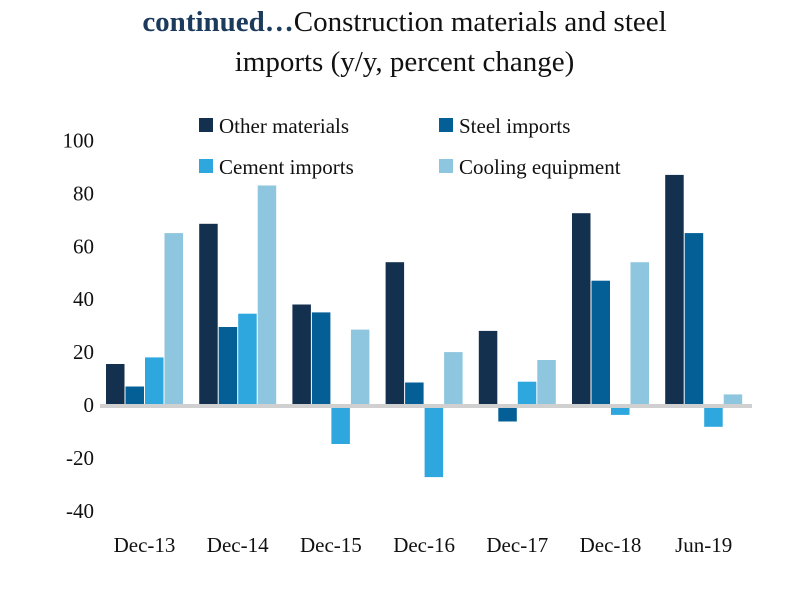  I want to click on x-tick-label: Jun-19, so click(703, 545).